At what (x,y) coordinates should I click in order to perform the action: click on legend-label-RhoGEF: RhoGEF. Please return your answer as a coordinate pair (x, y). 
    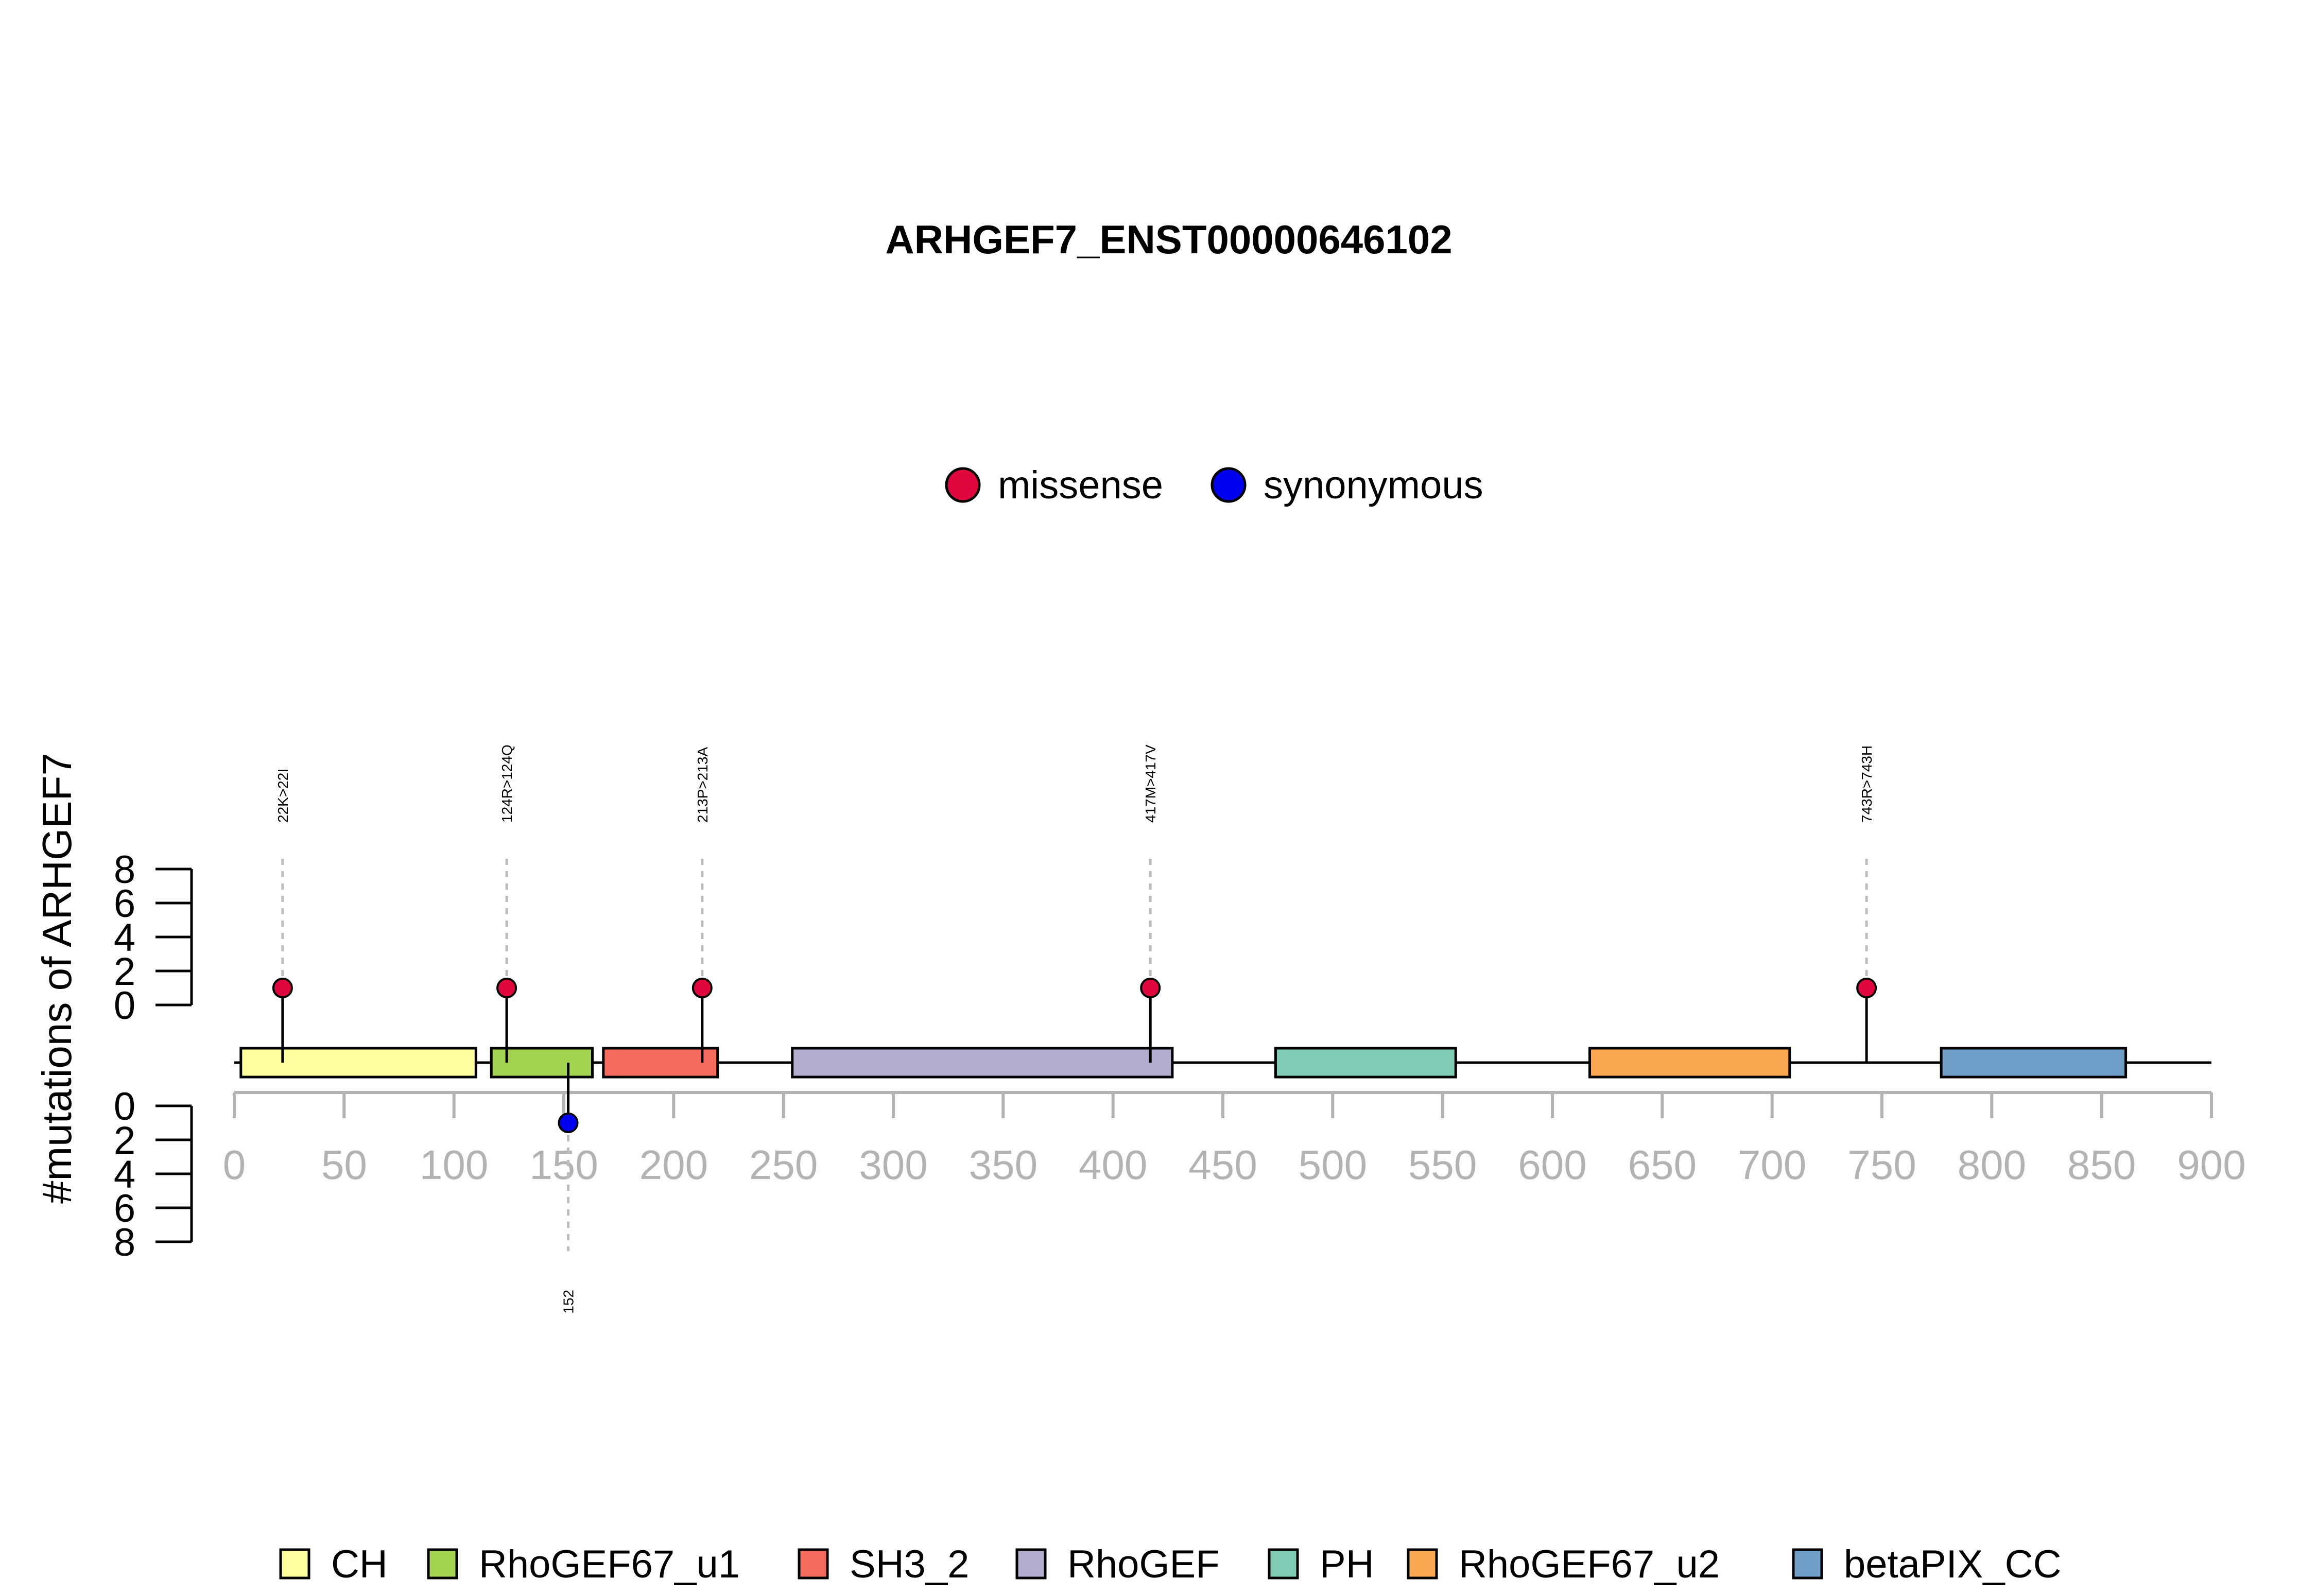
    Looking at the image, I should click on (1143, 1564).